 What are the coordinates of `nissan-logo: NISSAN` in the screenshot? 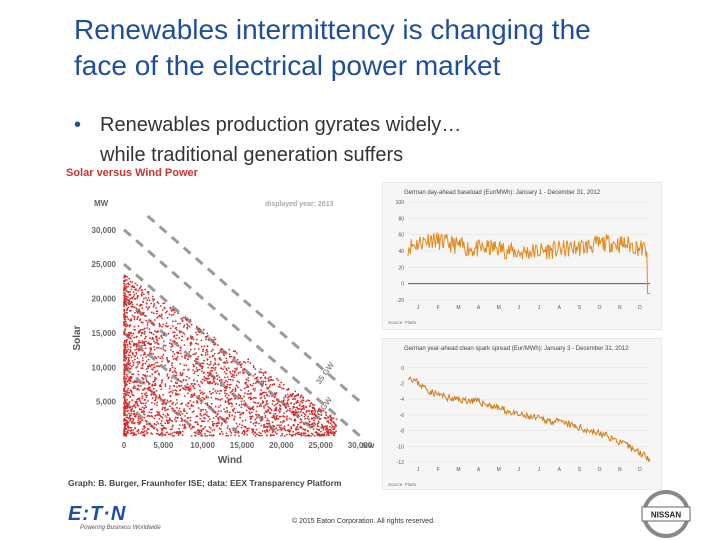 It's located at (666, 514).